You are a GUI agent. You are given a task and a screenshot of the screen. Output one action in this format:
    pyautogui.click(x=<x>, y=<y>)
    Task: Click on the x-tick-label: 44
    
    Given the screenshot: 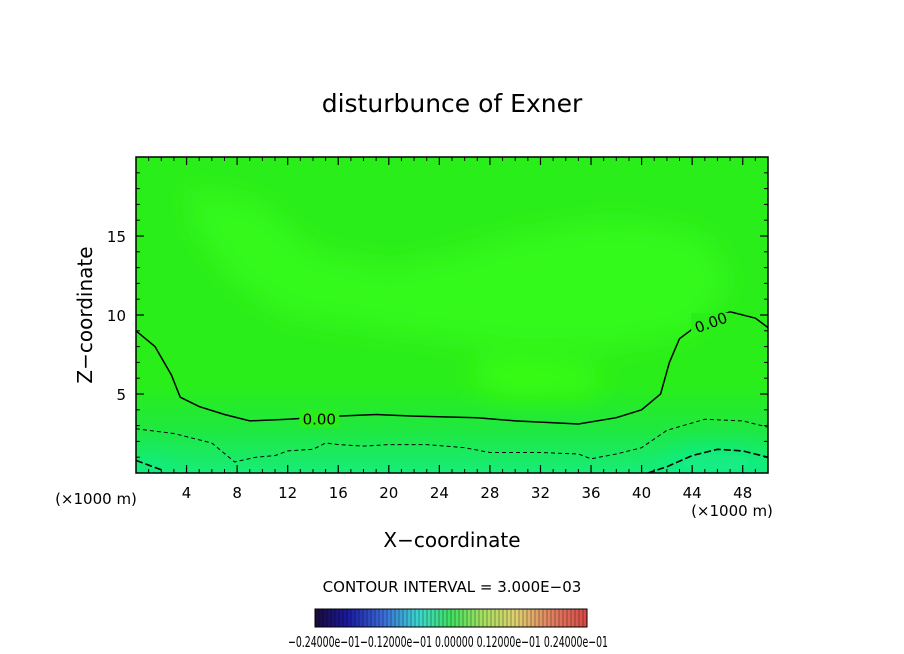 What is the action you would take?
    pyautogui.click(x=692, y=493)
    